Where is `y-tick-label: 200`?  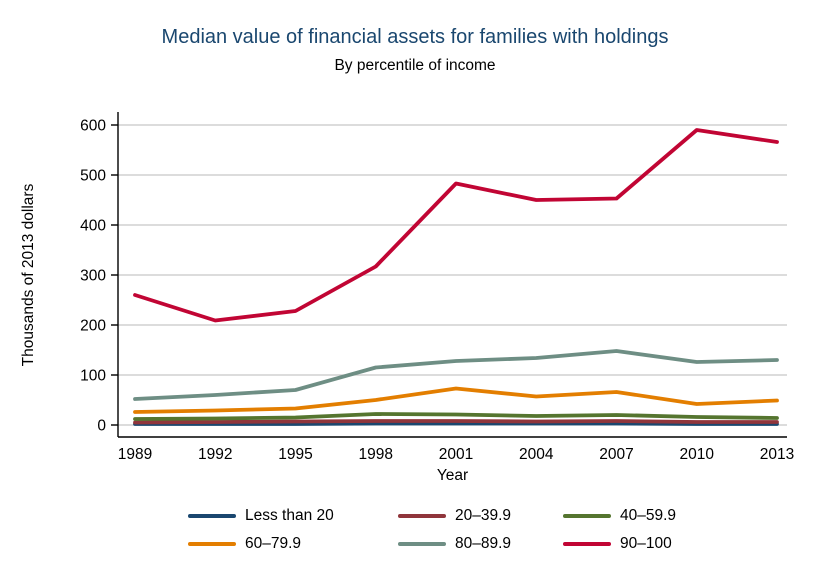
y-tick-label: 200 is located at coordinates (93, 326).